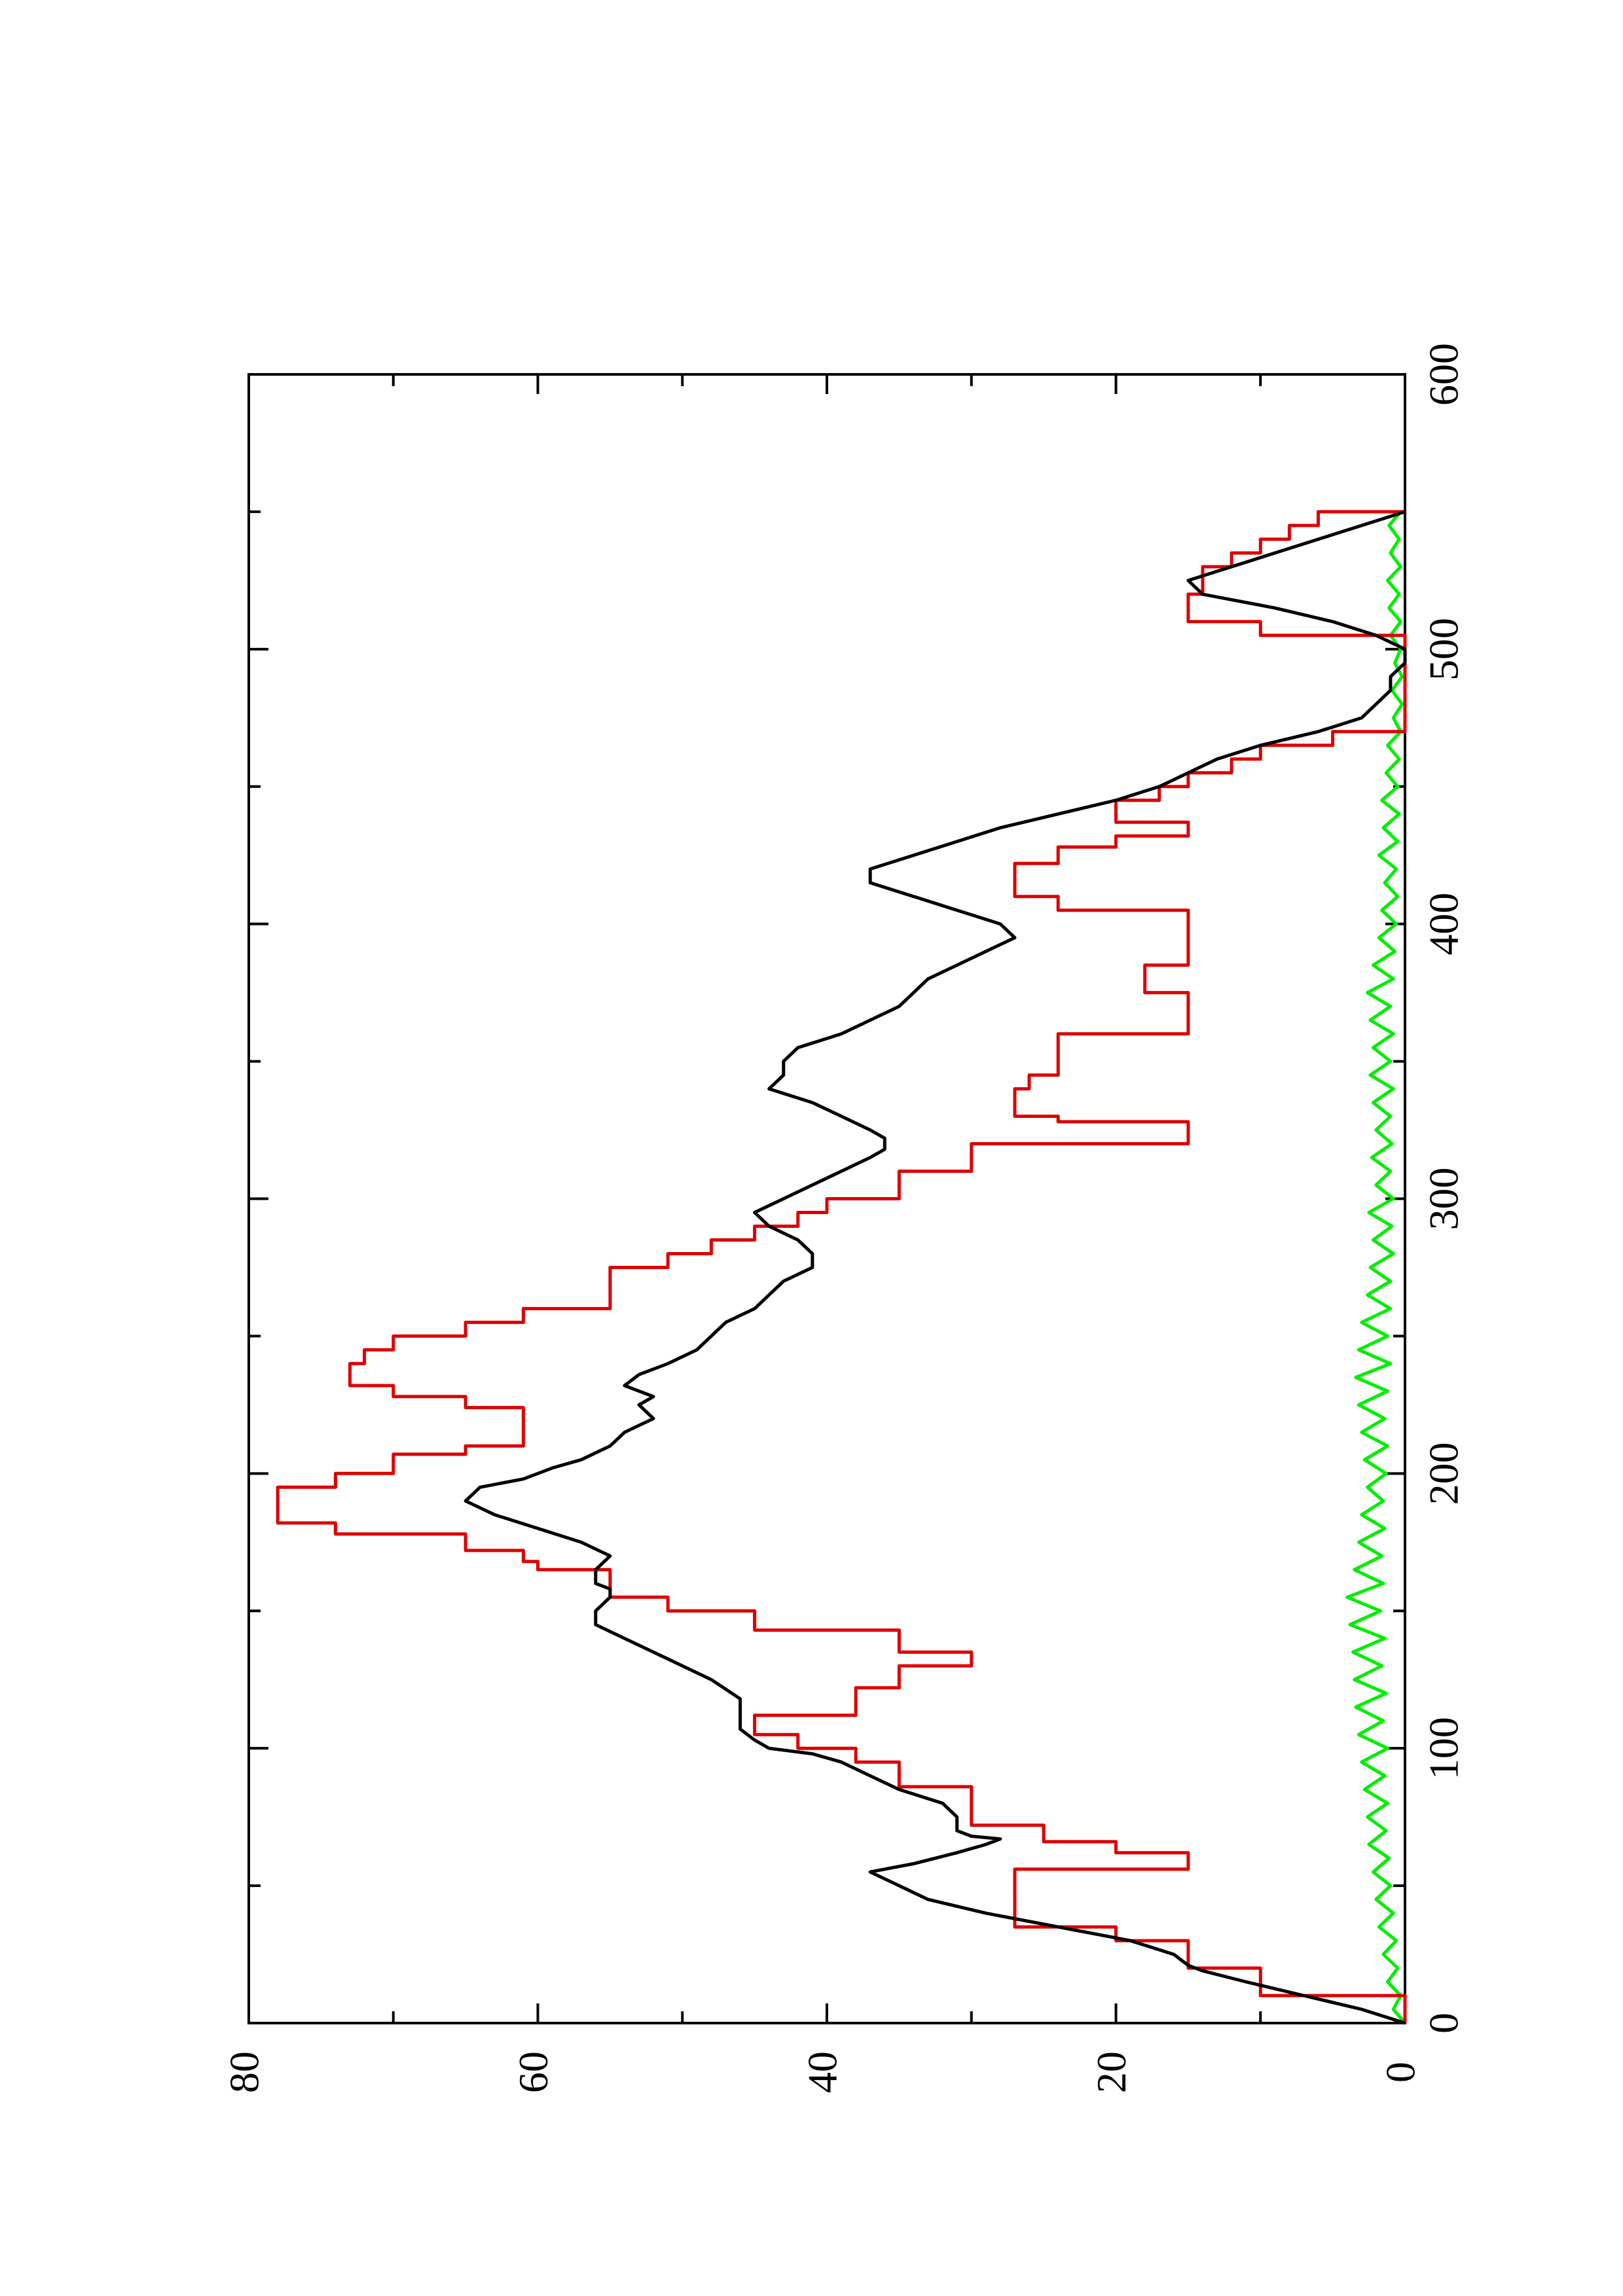 The image size is (1623, 2296). I want to click on x-tick-label: 600, so click(1444, 374).